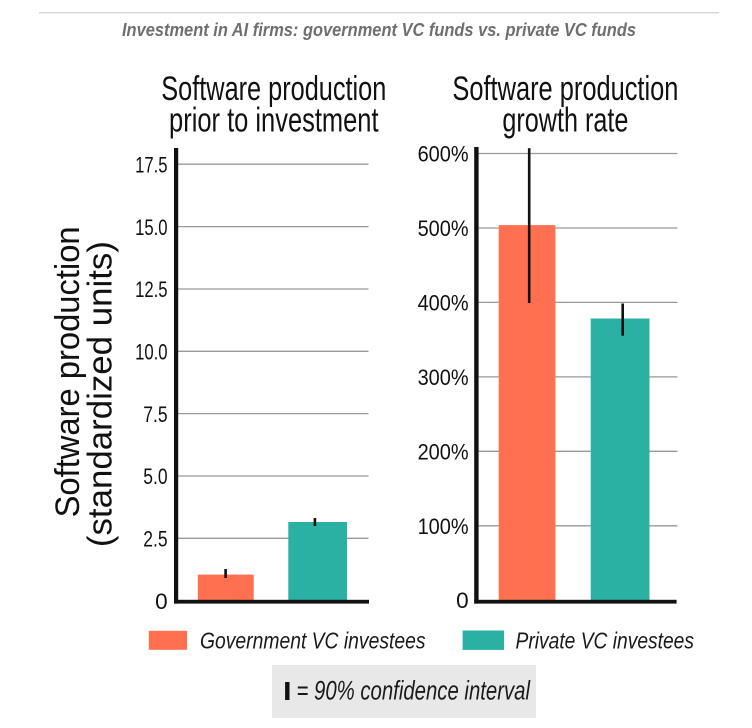  What do you see at coordinates (565, 121) in the screenshot?
I see `svg-text: growth rate` at bounding box center [565, 121].